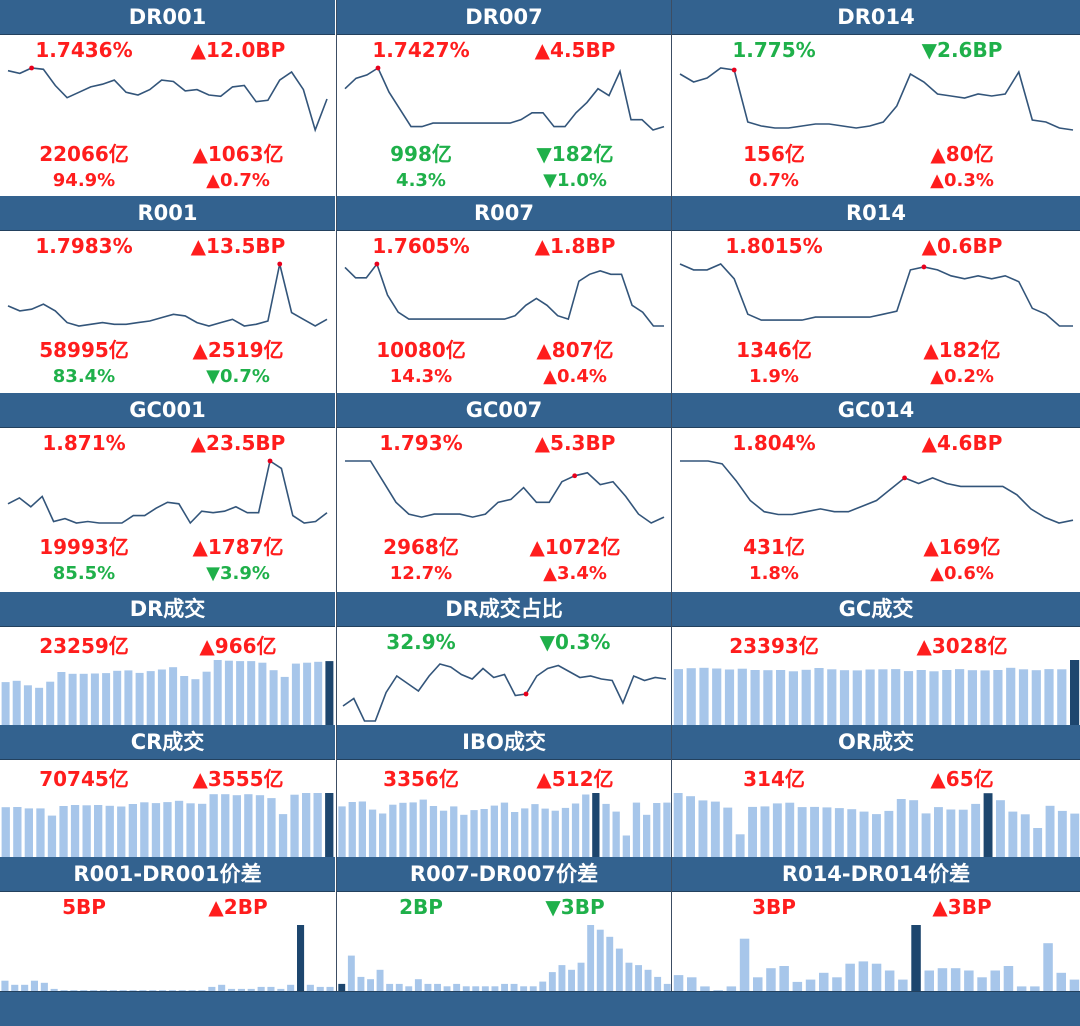 The image size is (1080, 1026). Describe the element at coordinates (962, 573) in the screenshot. I see `share-change: ▲0.6%` at that location.